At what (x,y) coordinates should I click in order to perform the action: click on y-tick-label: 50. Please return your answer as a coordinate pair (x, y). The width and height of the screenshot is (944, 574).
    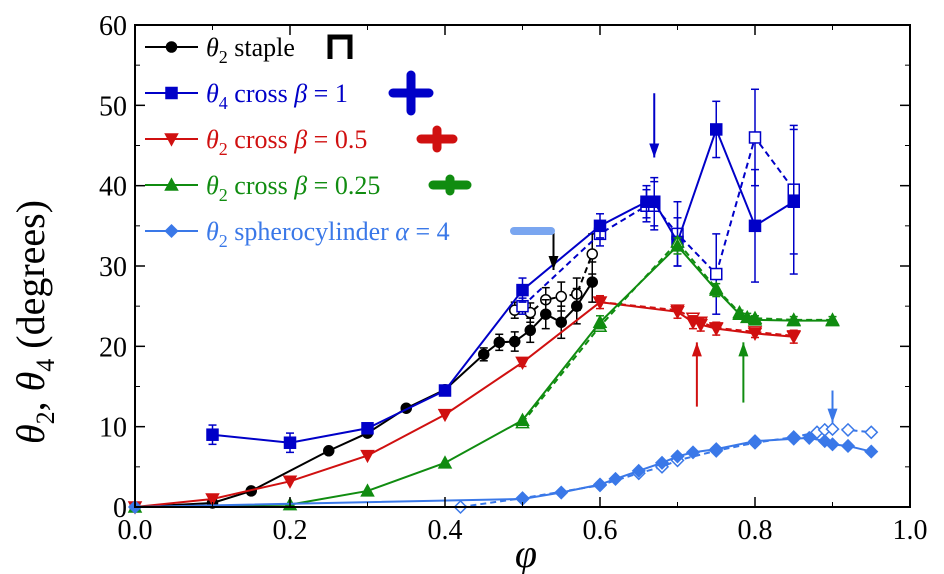
    Looking at the image, I should click on (113, 106).